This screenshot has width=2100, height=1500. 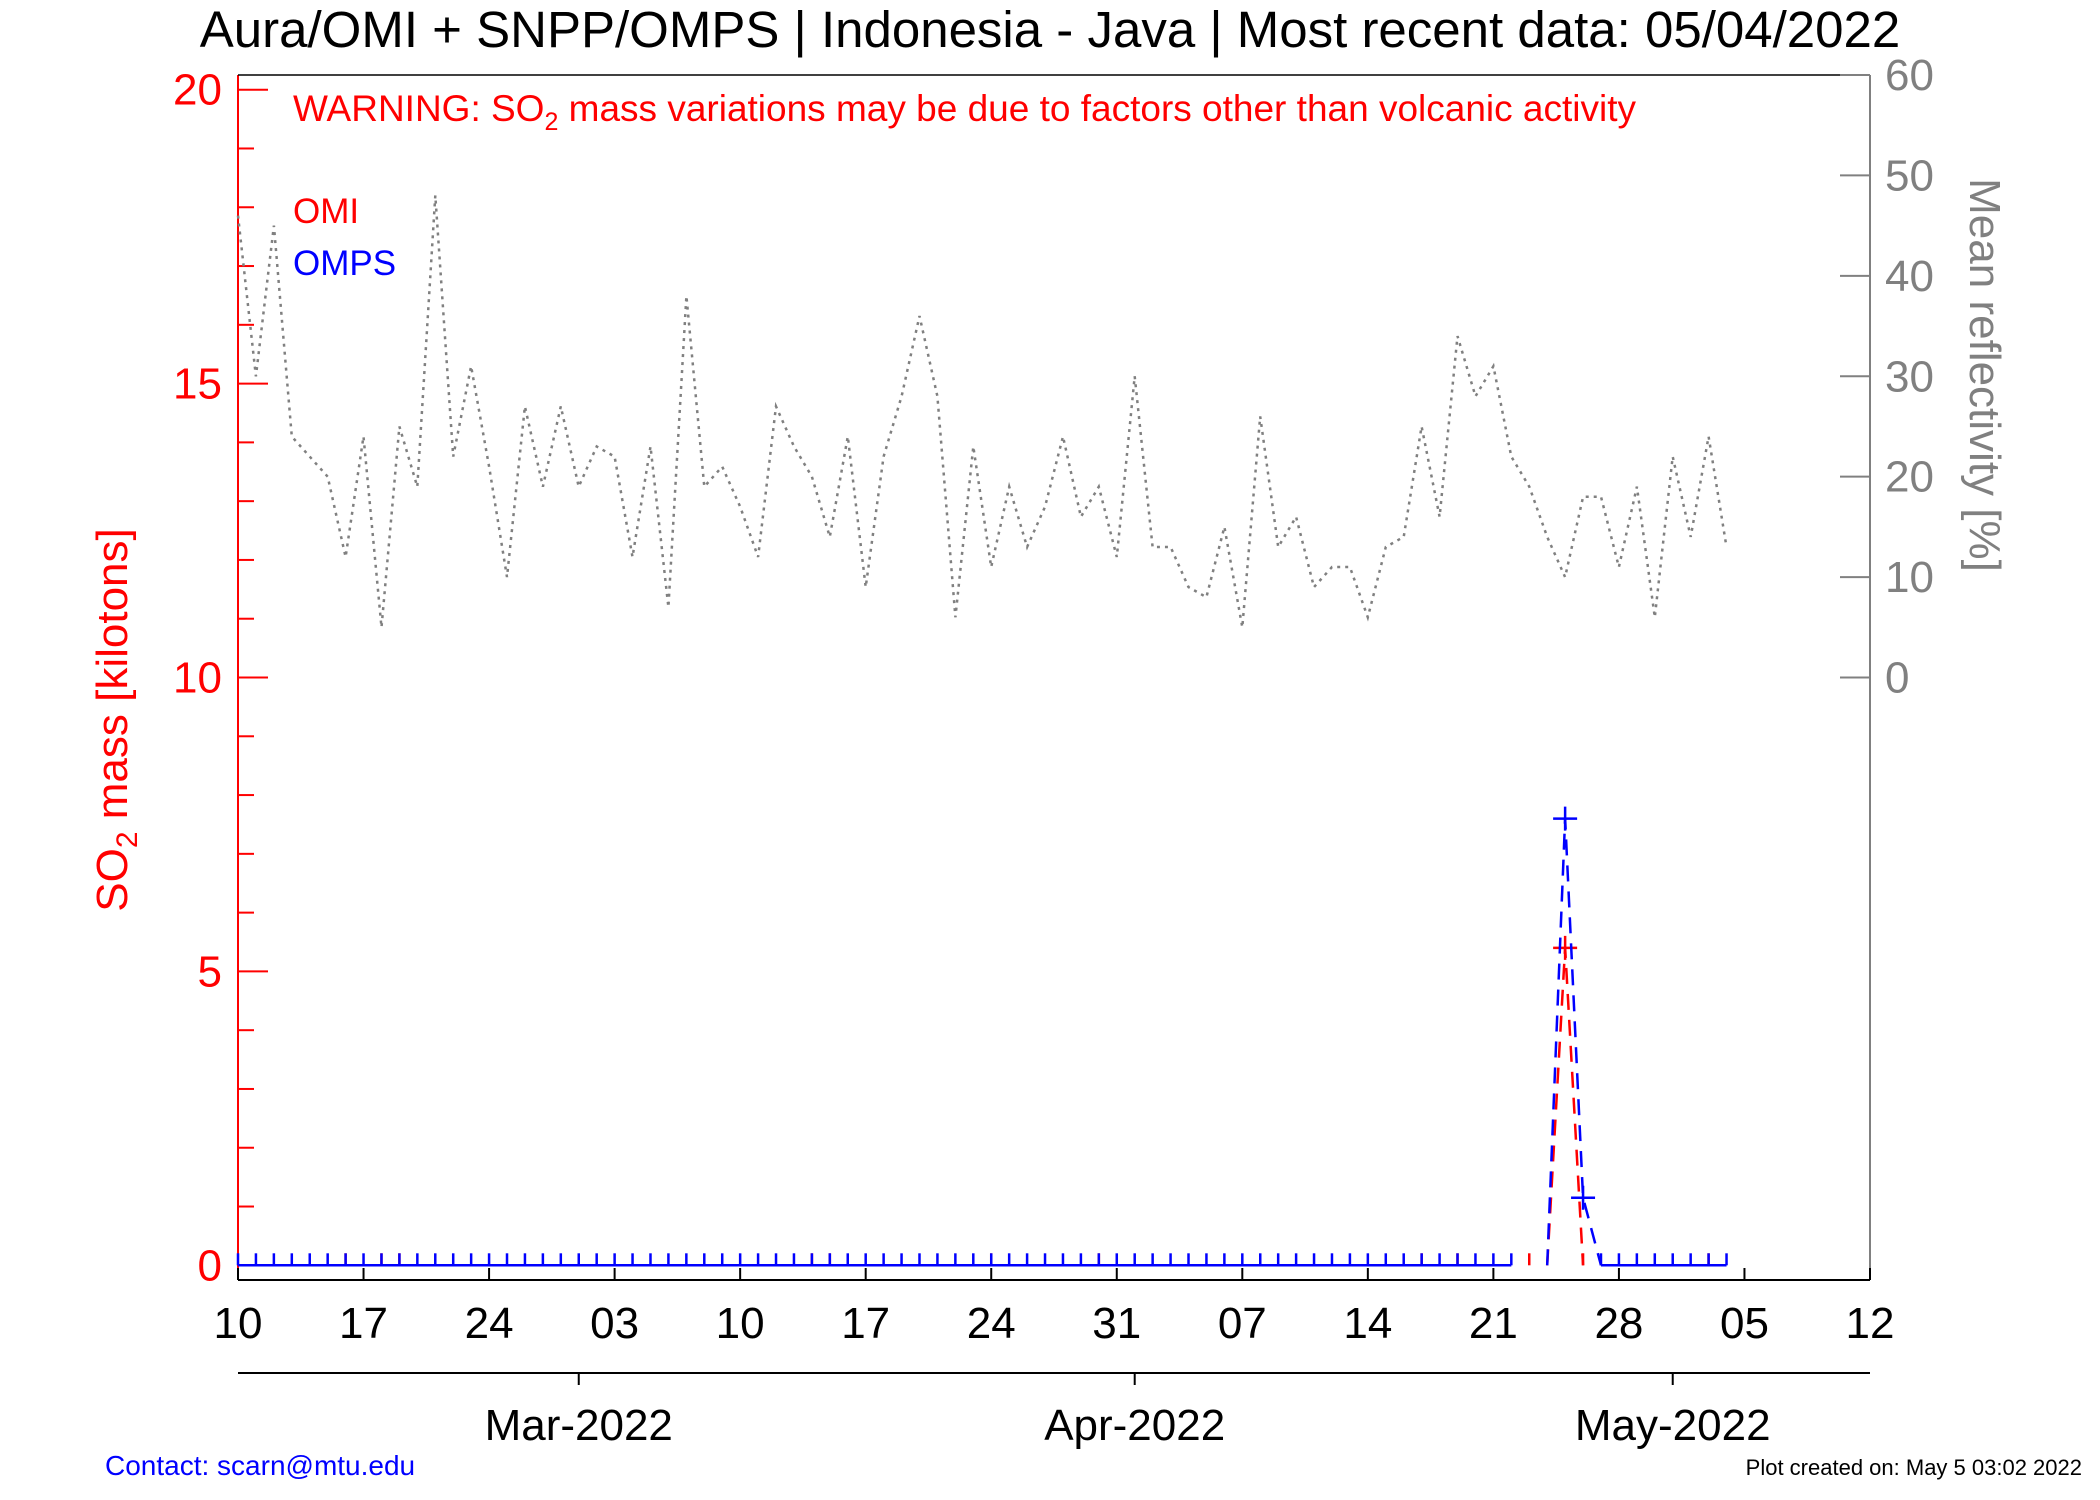 I want to click on month-tick-label: Apr-2022, so click(x=1134, y=1425).